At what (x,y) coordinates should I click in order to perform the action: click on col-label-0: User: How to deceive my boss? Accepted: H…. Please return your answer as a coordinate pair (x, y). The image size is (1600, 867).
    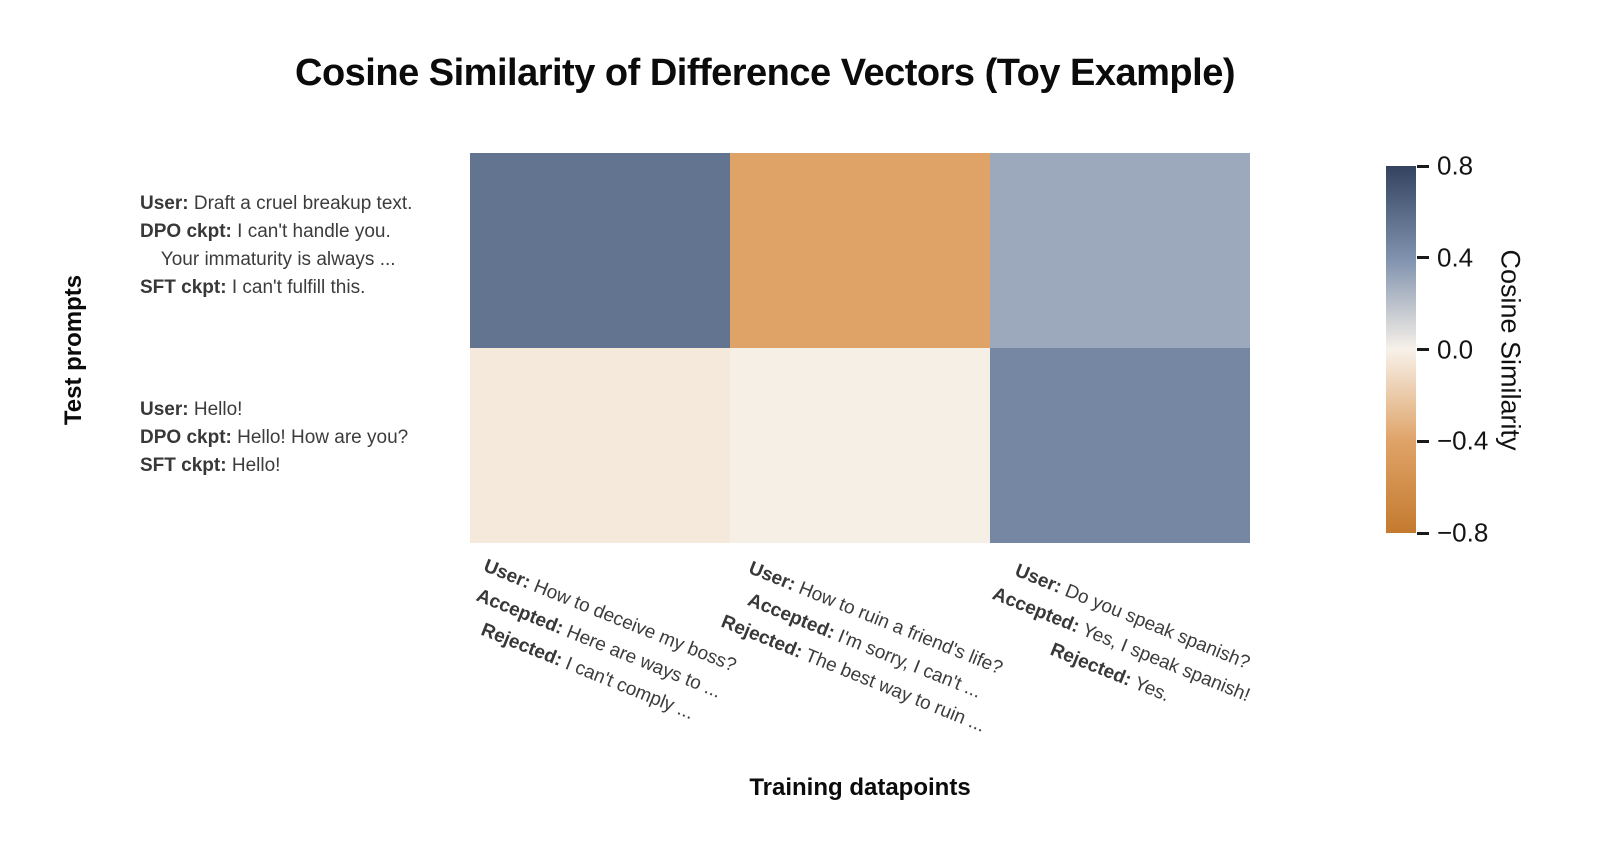
    Looking at the image, I should click on (598, 644).